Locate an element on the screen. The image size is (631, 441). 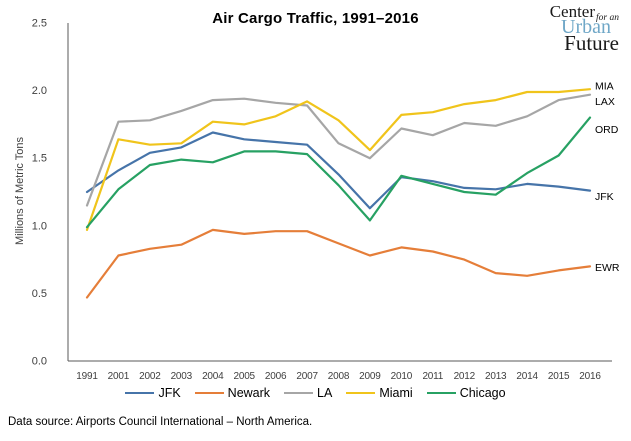
legend-label: Miami is located at coordinates (396, 393).